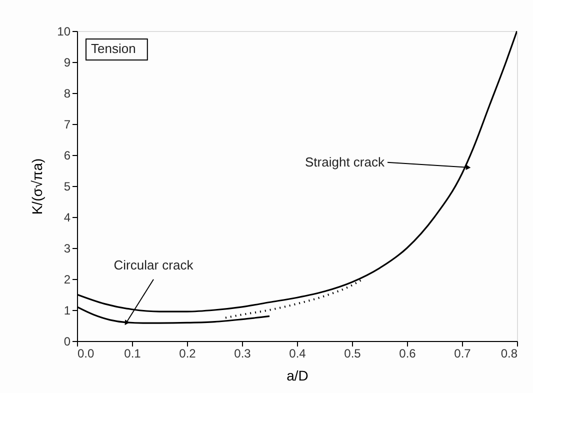 This screenshot has width=571, height=434. I want to click on y-tick-label: 7, so click(67, 125).